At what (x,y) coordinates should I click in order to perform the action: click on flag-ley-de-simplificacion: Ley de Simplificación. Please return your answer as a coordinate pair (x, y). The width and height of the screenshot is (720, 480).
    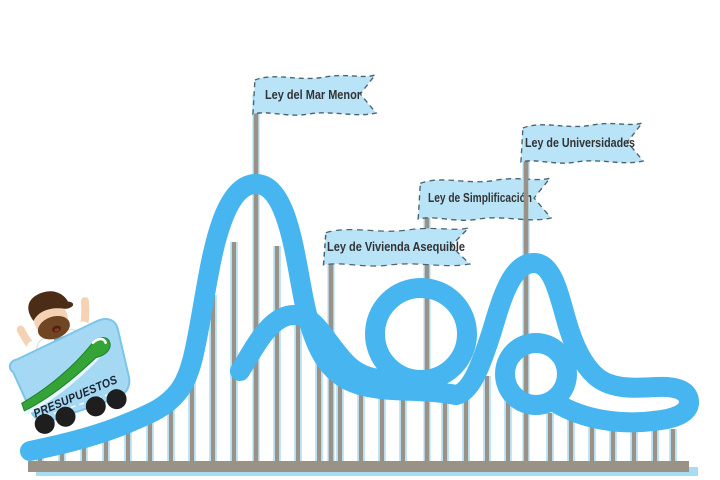
    Looking at the image, I should click on (485, 198).